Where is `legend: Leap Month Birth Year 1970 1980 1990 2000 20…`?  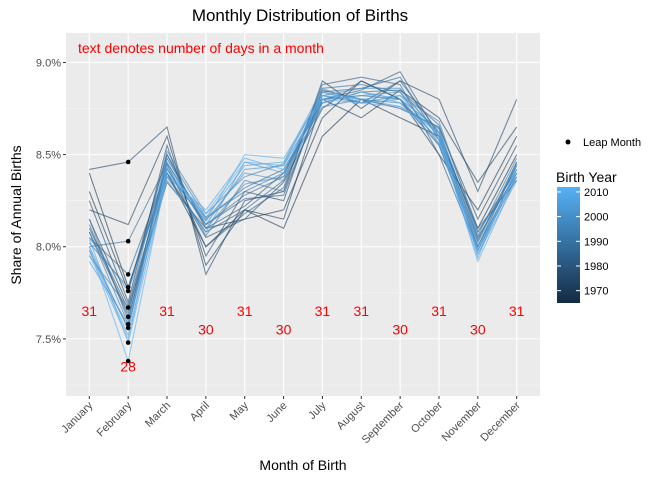
legend: Leap Month Birth Year 1970 1980 1990 2000 20… is located at coordinates (598, 220).